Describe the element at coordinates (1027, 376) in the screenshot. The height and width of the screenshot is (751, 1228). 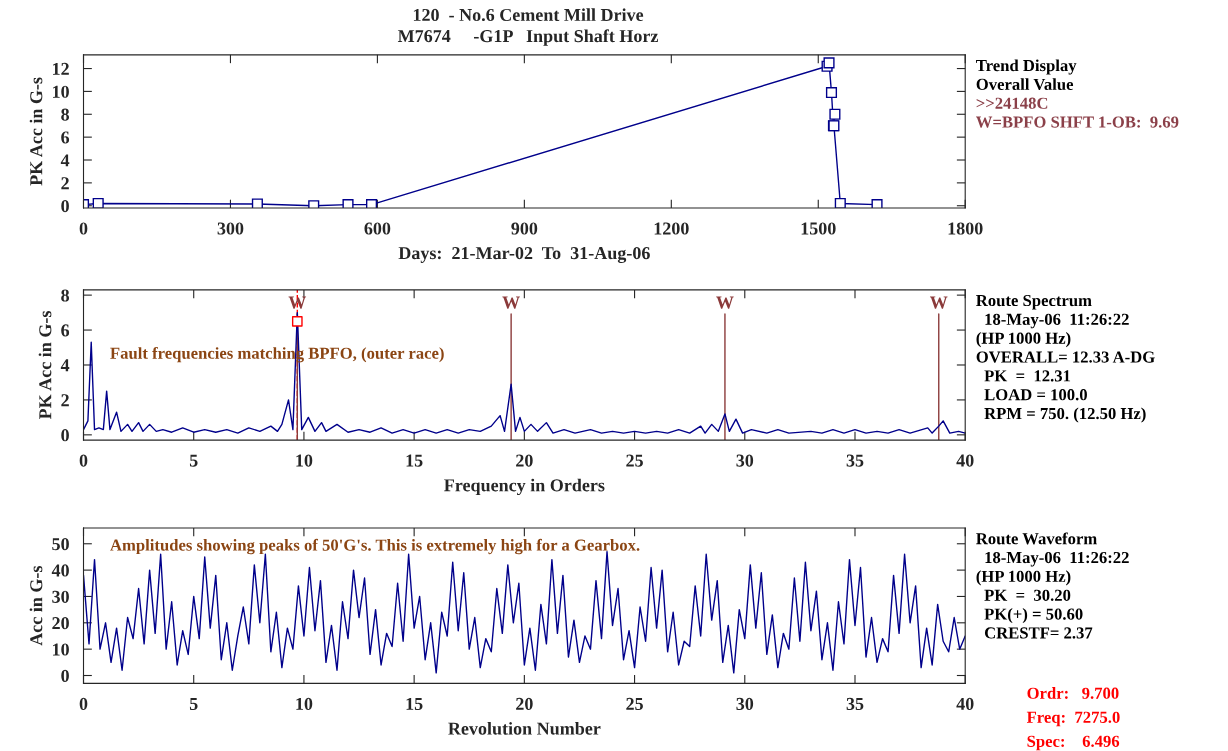
I see `text: PK = 12.31` at that location.